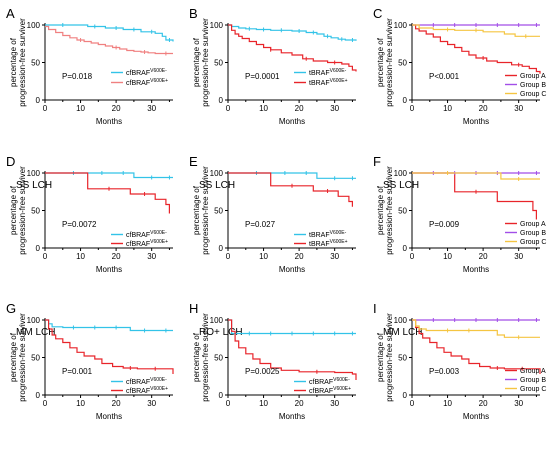 This screenshot has height=455, width=550. What do you see at coordinates (260, 224) in the screenshot?
I see `p-value: P=0.027` at bounding box center [260, 224].